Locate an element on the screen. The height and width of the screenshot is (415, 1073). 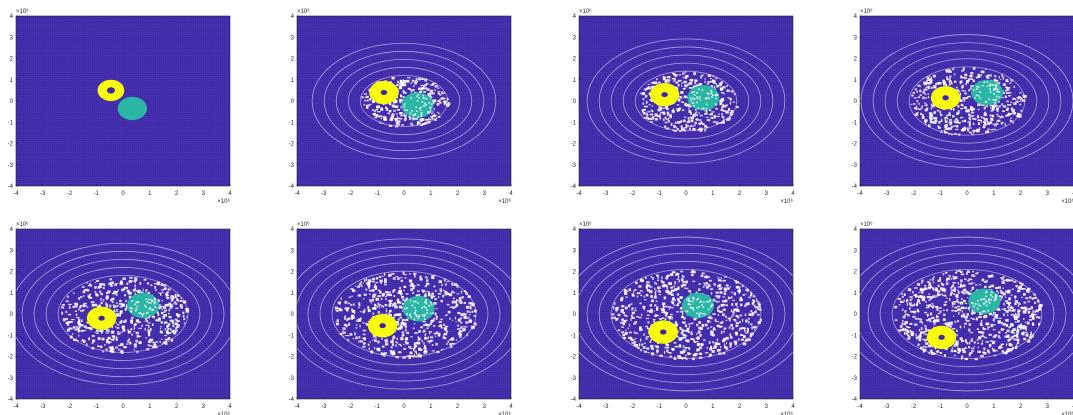
wave-ring is located at coordinates (966, 314).